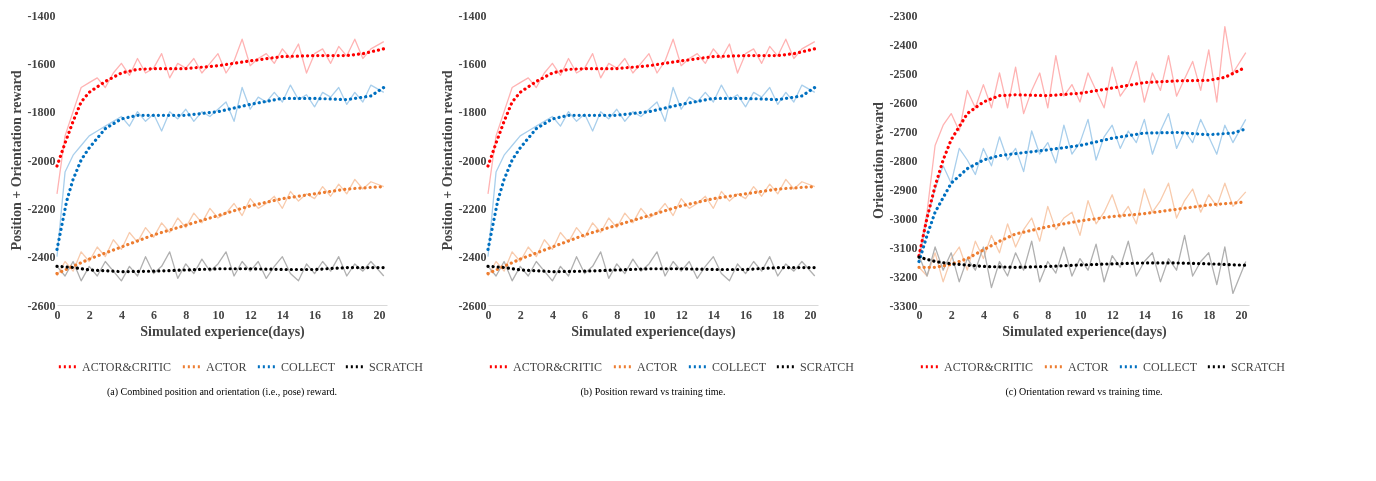 Image resolution: width=1376 pixels, height=481 pixels. I want to click on text: (b) Position reward vs training time., so click(653, 392).